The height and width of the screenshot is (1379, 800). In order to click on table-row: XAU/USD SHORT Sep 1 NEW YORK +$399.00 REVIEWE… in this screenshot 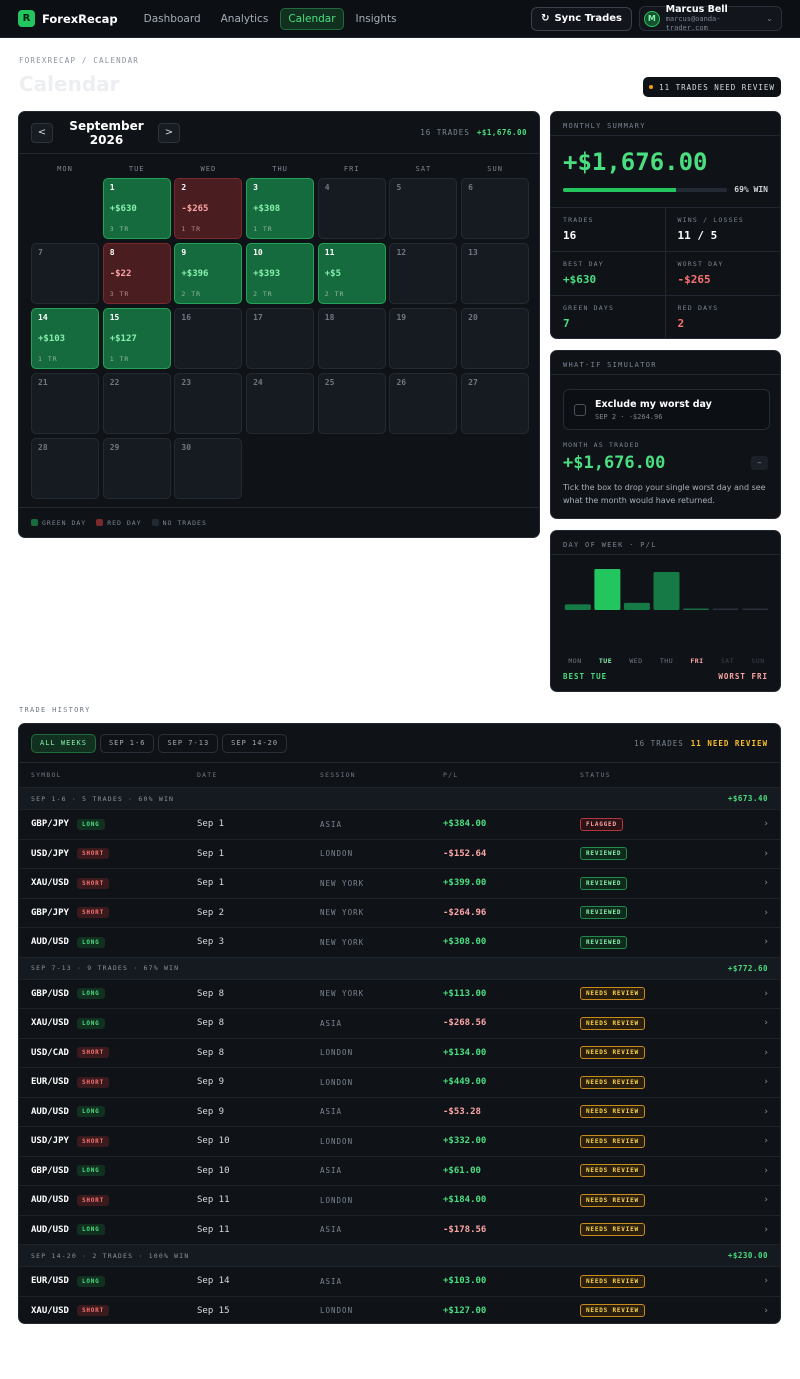, I will do `click(399, 884)`.